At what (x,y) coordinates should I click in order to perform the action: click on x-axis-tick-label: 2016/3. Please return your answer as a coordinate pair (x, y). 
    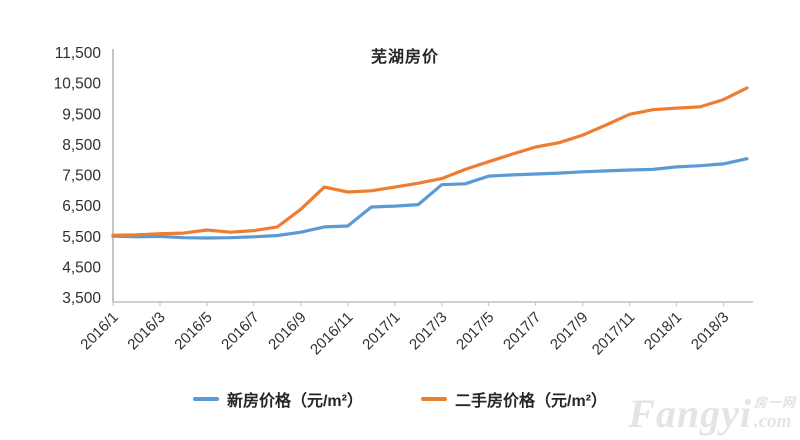
    Looking at the image, I should click on (146, 331).